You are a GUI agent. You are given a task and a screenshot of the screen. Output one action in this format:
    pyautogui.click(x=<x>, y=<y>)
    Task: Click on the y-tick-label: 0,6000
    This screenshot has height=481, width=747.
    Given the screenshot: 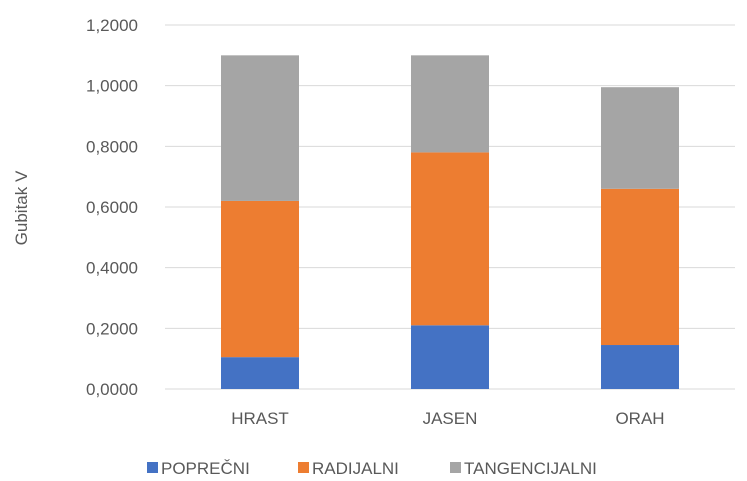 What is the action you would take?
    pyautogui.click(x=112, y=207)
    